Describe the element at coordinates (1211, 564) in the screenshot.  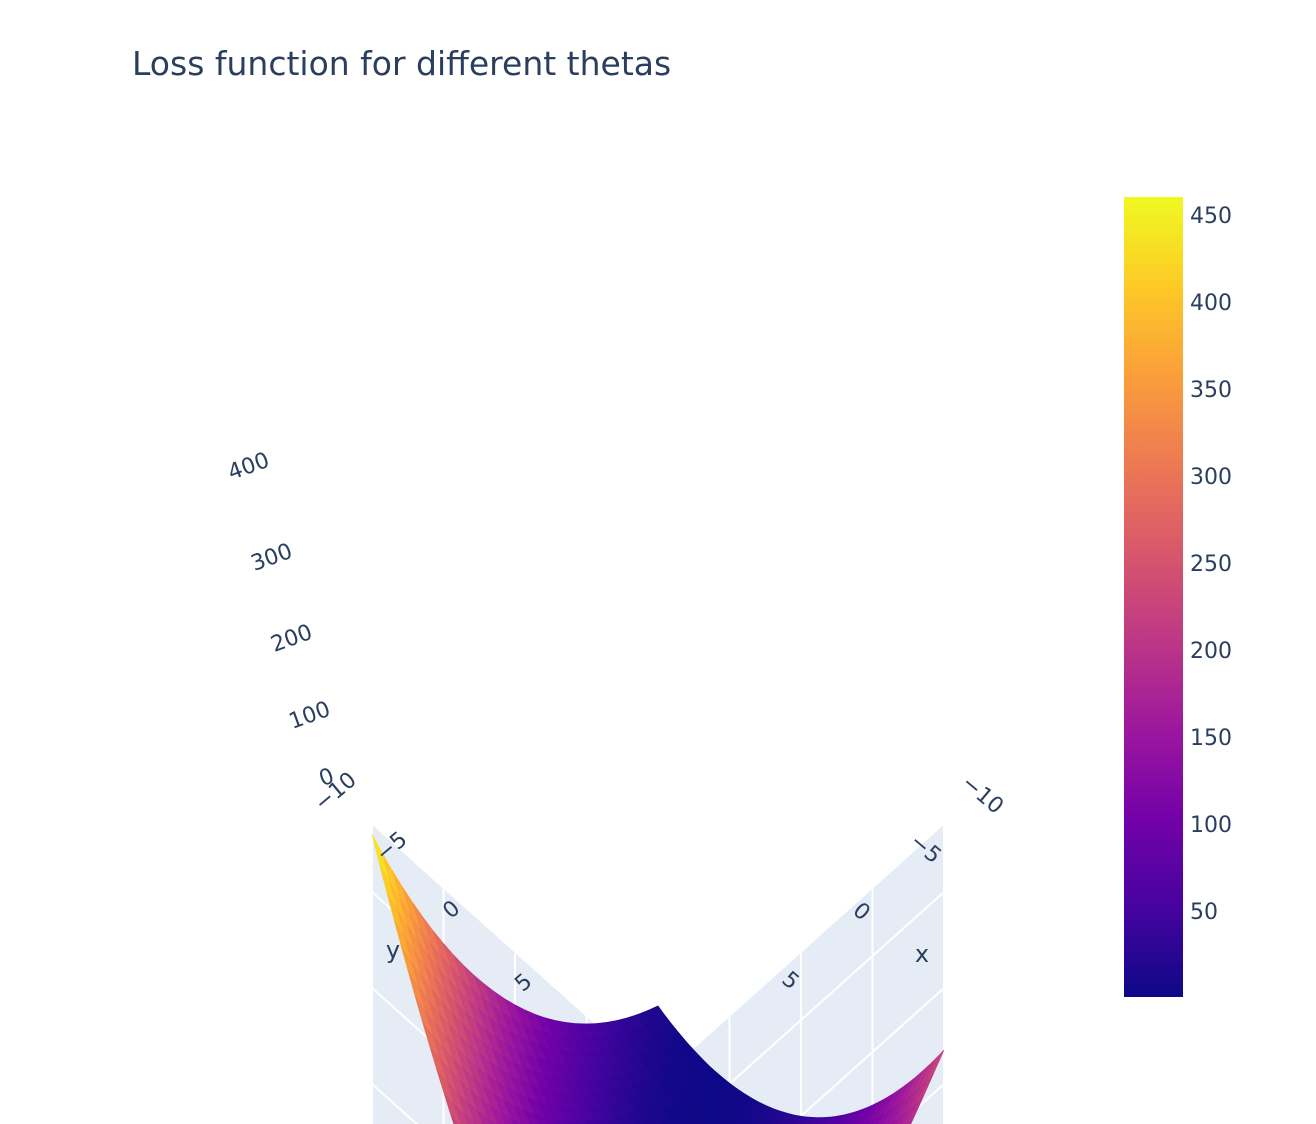
I see `colorbar-tick: 250` at that location.